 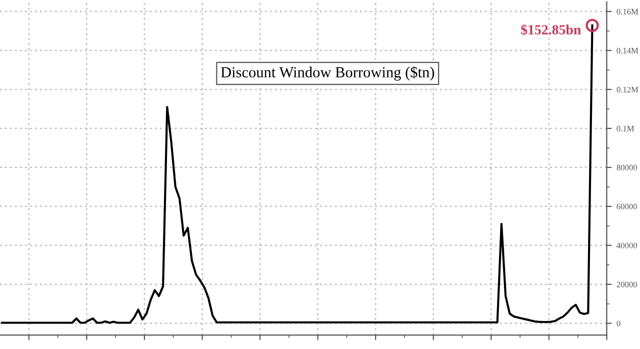 What do you see at coordinates (551, 30) in the screenshot?
I see `annotation: $152.85bn` at bounding box center [551, 30].